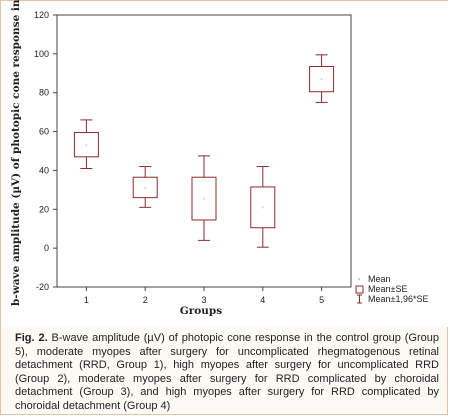 Image resolution: width=450 pixels, height=417 pixels. What do you see at coordinates (201, 311) in the screenshot?
I see `x-axis-label: Groups` at bounding box center [201, 311].